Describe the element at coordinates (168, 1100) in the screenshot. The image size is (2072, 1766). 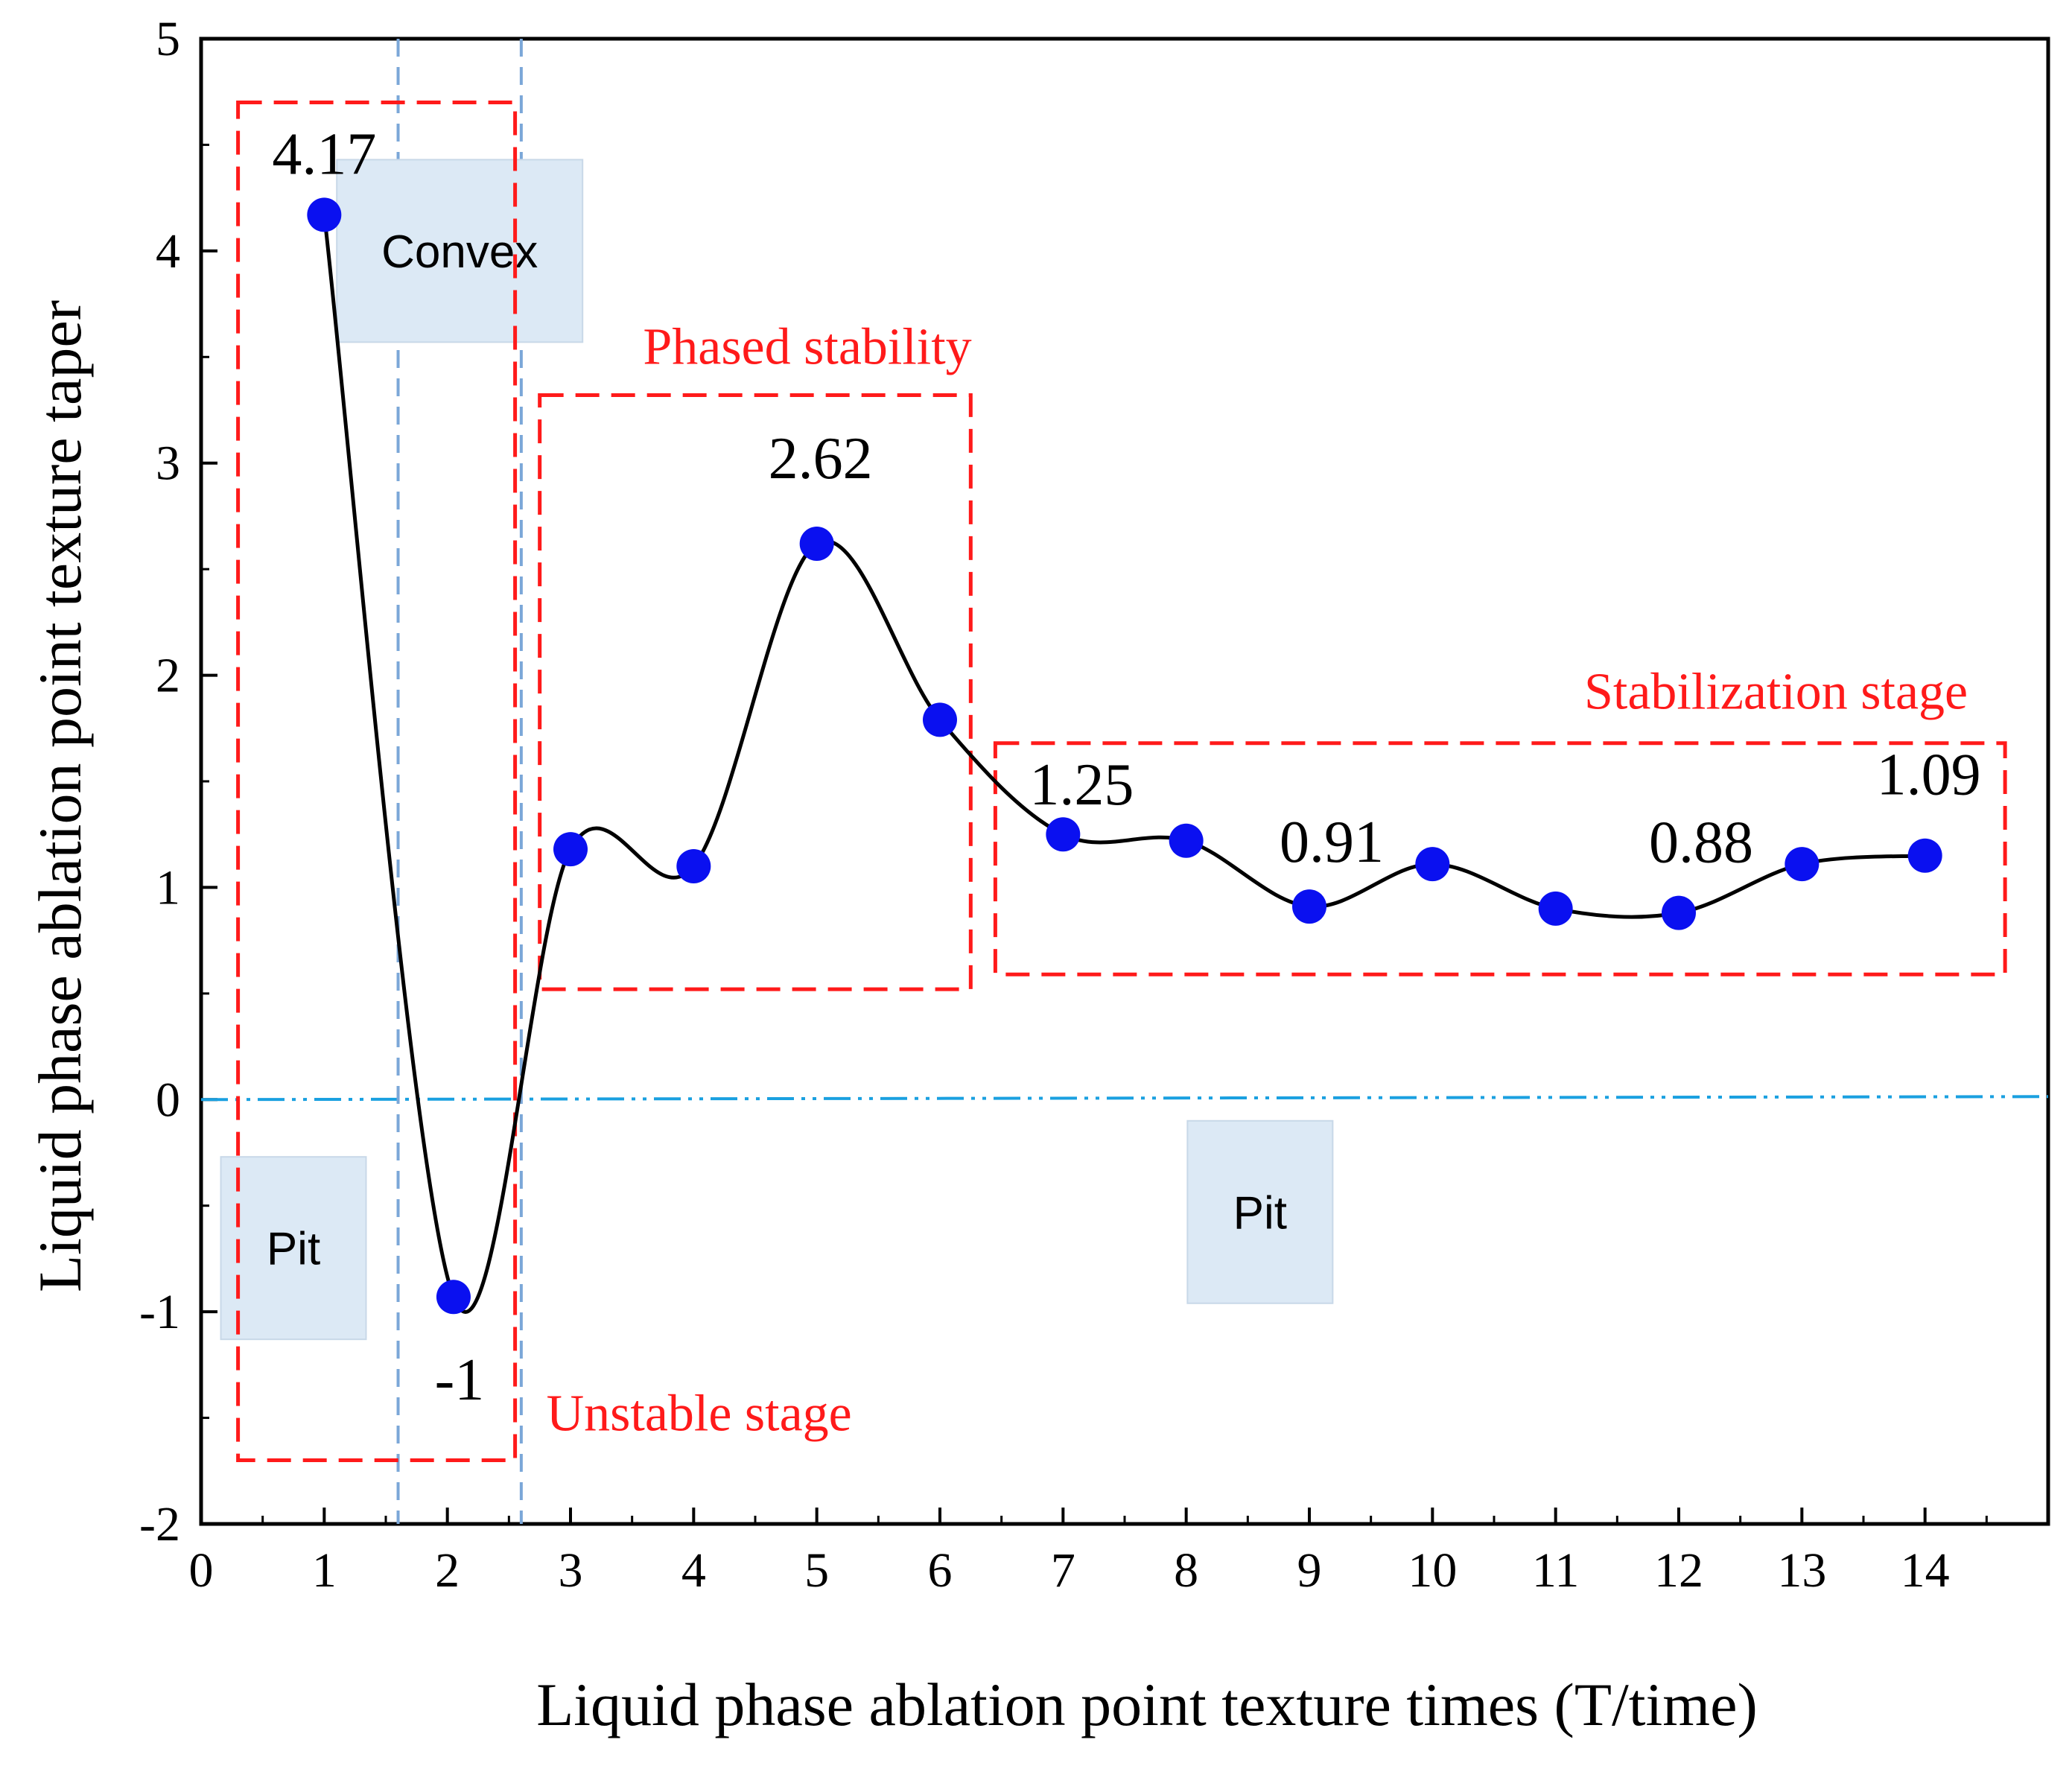
I see `y-tick-label: 0` at that location.